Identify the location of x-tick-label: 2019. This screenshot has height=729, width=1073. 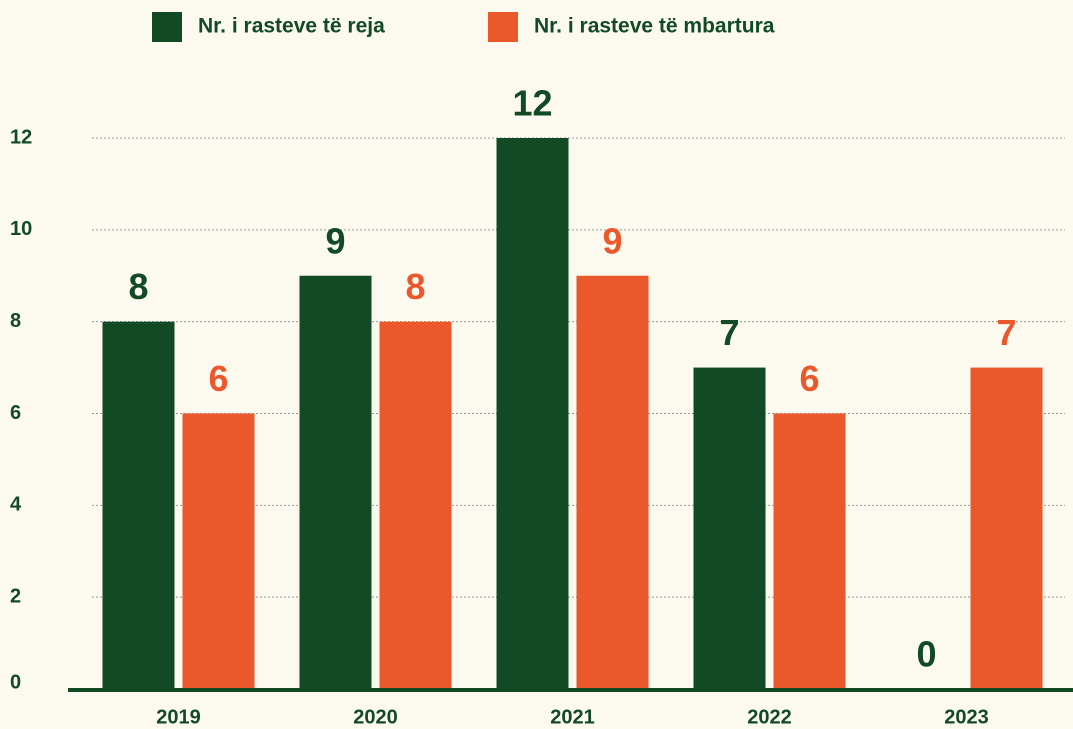
(178, 717).